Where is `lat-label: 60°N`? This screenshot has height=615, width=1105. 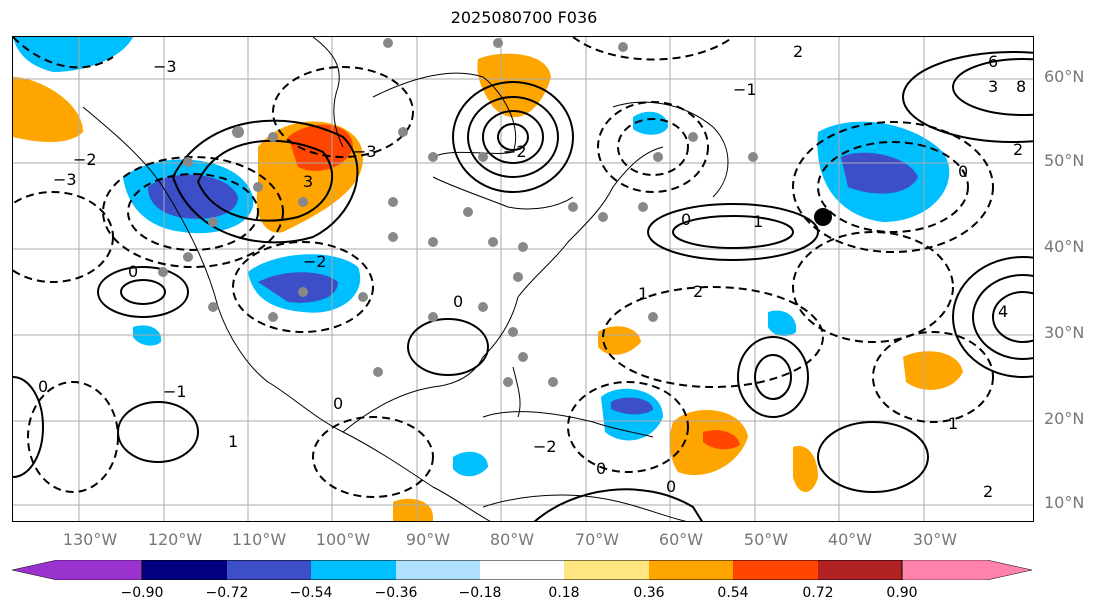 lat-label: 60°N is located at coordinates (1064, 76).